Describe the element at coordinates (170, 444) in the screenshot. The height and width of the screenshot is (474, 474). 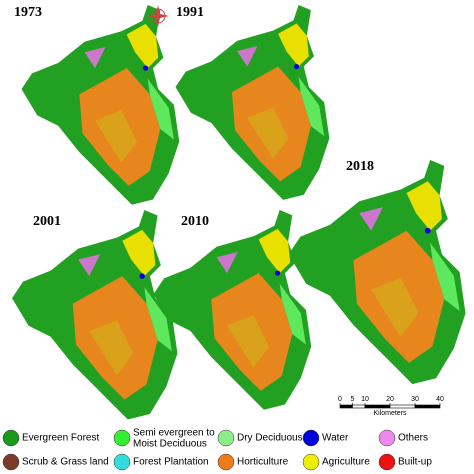
I see `legend-label: Moist Deciduous` at that location.